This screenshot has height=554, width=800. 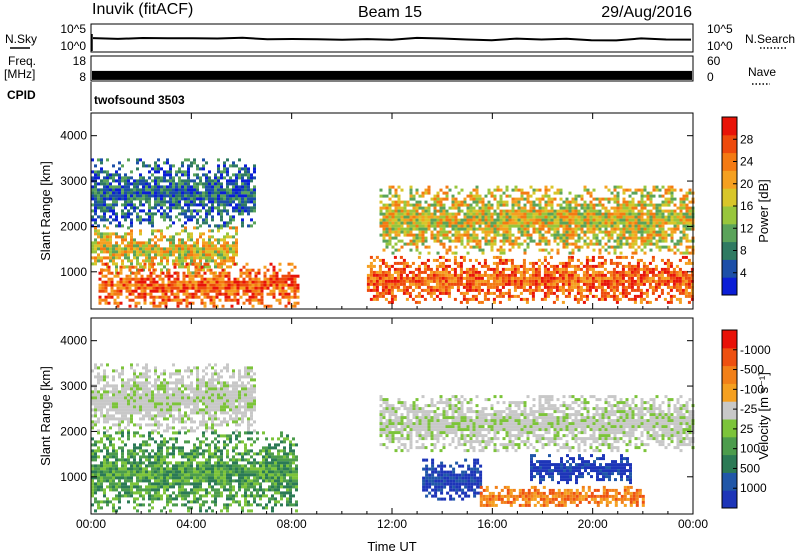 What do you see at coordinates (710, 77) in the screenshot?
I see `freq-right-tick-bottom: 0` at bounding box center [710, 77].